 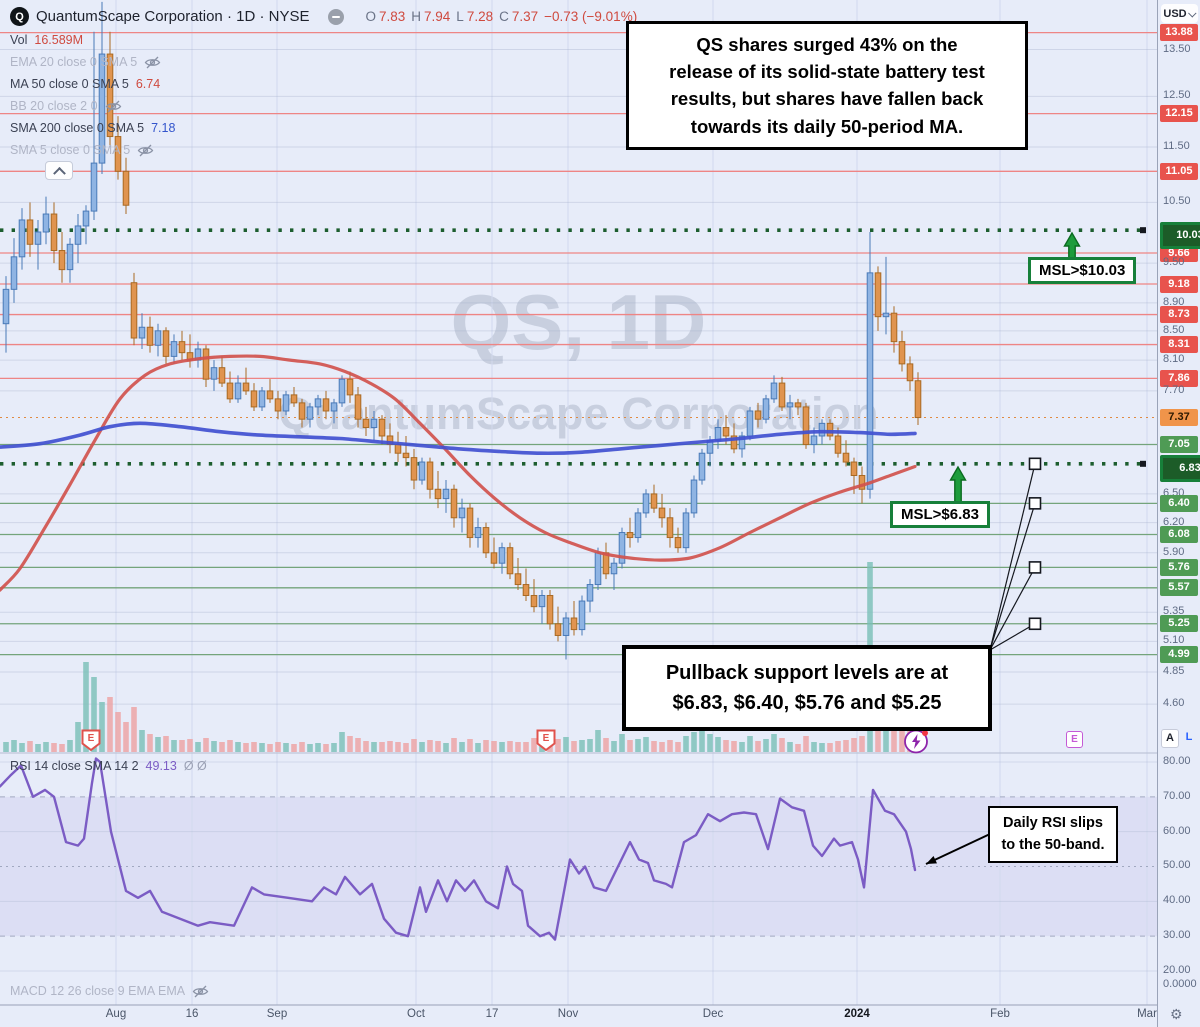 I want to click on time-axis-tick: 17, so click(x=492, y=1014).